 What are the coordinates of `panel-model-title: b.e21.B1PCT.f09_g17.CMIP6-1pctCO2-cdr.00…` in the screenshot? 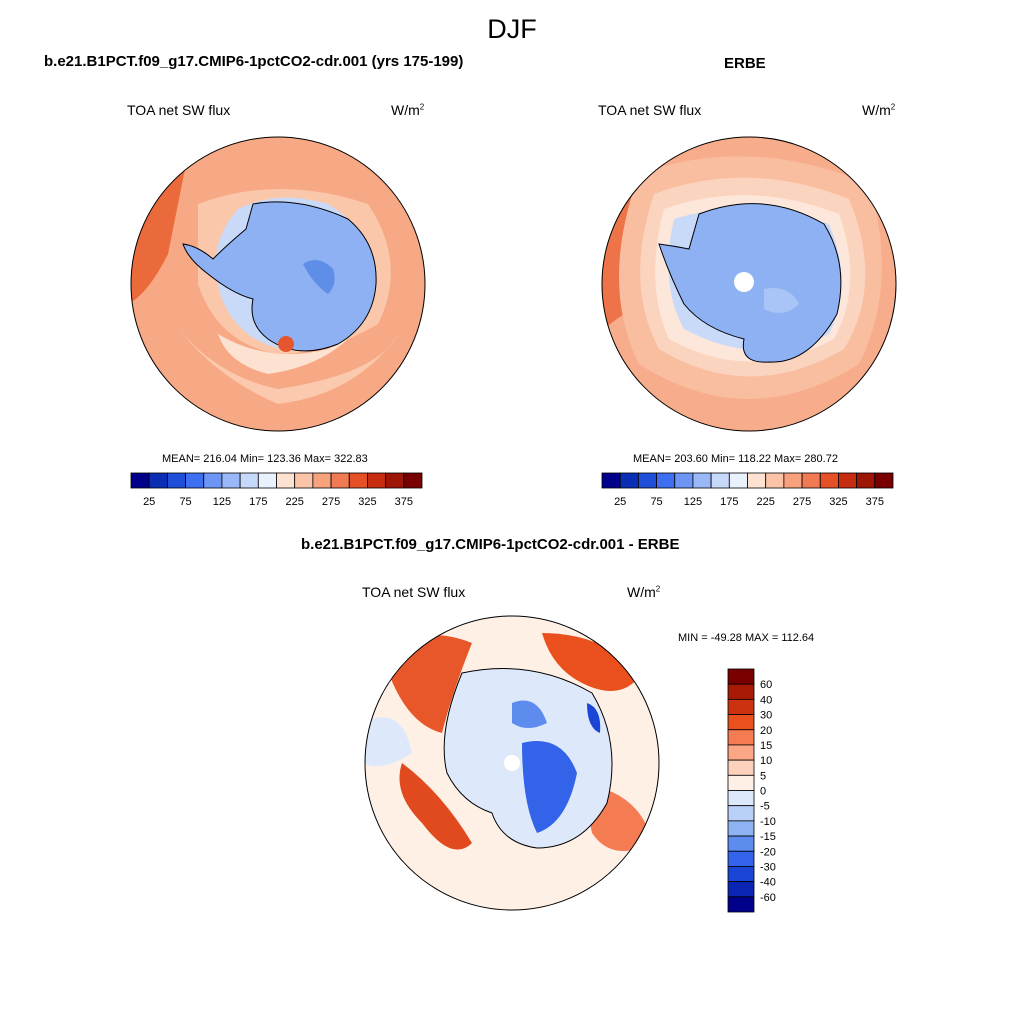 It's located at (254, 61).